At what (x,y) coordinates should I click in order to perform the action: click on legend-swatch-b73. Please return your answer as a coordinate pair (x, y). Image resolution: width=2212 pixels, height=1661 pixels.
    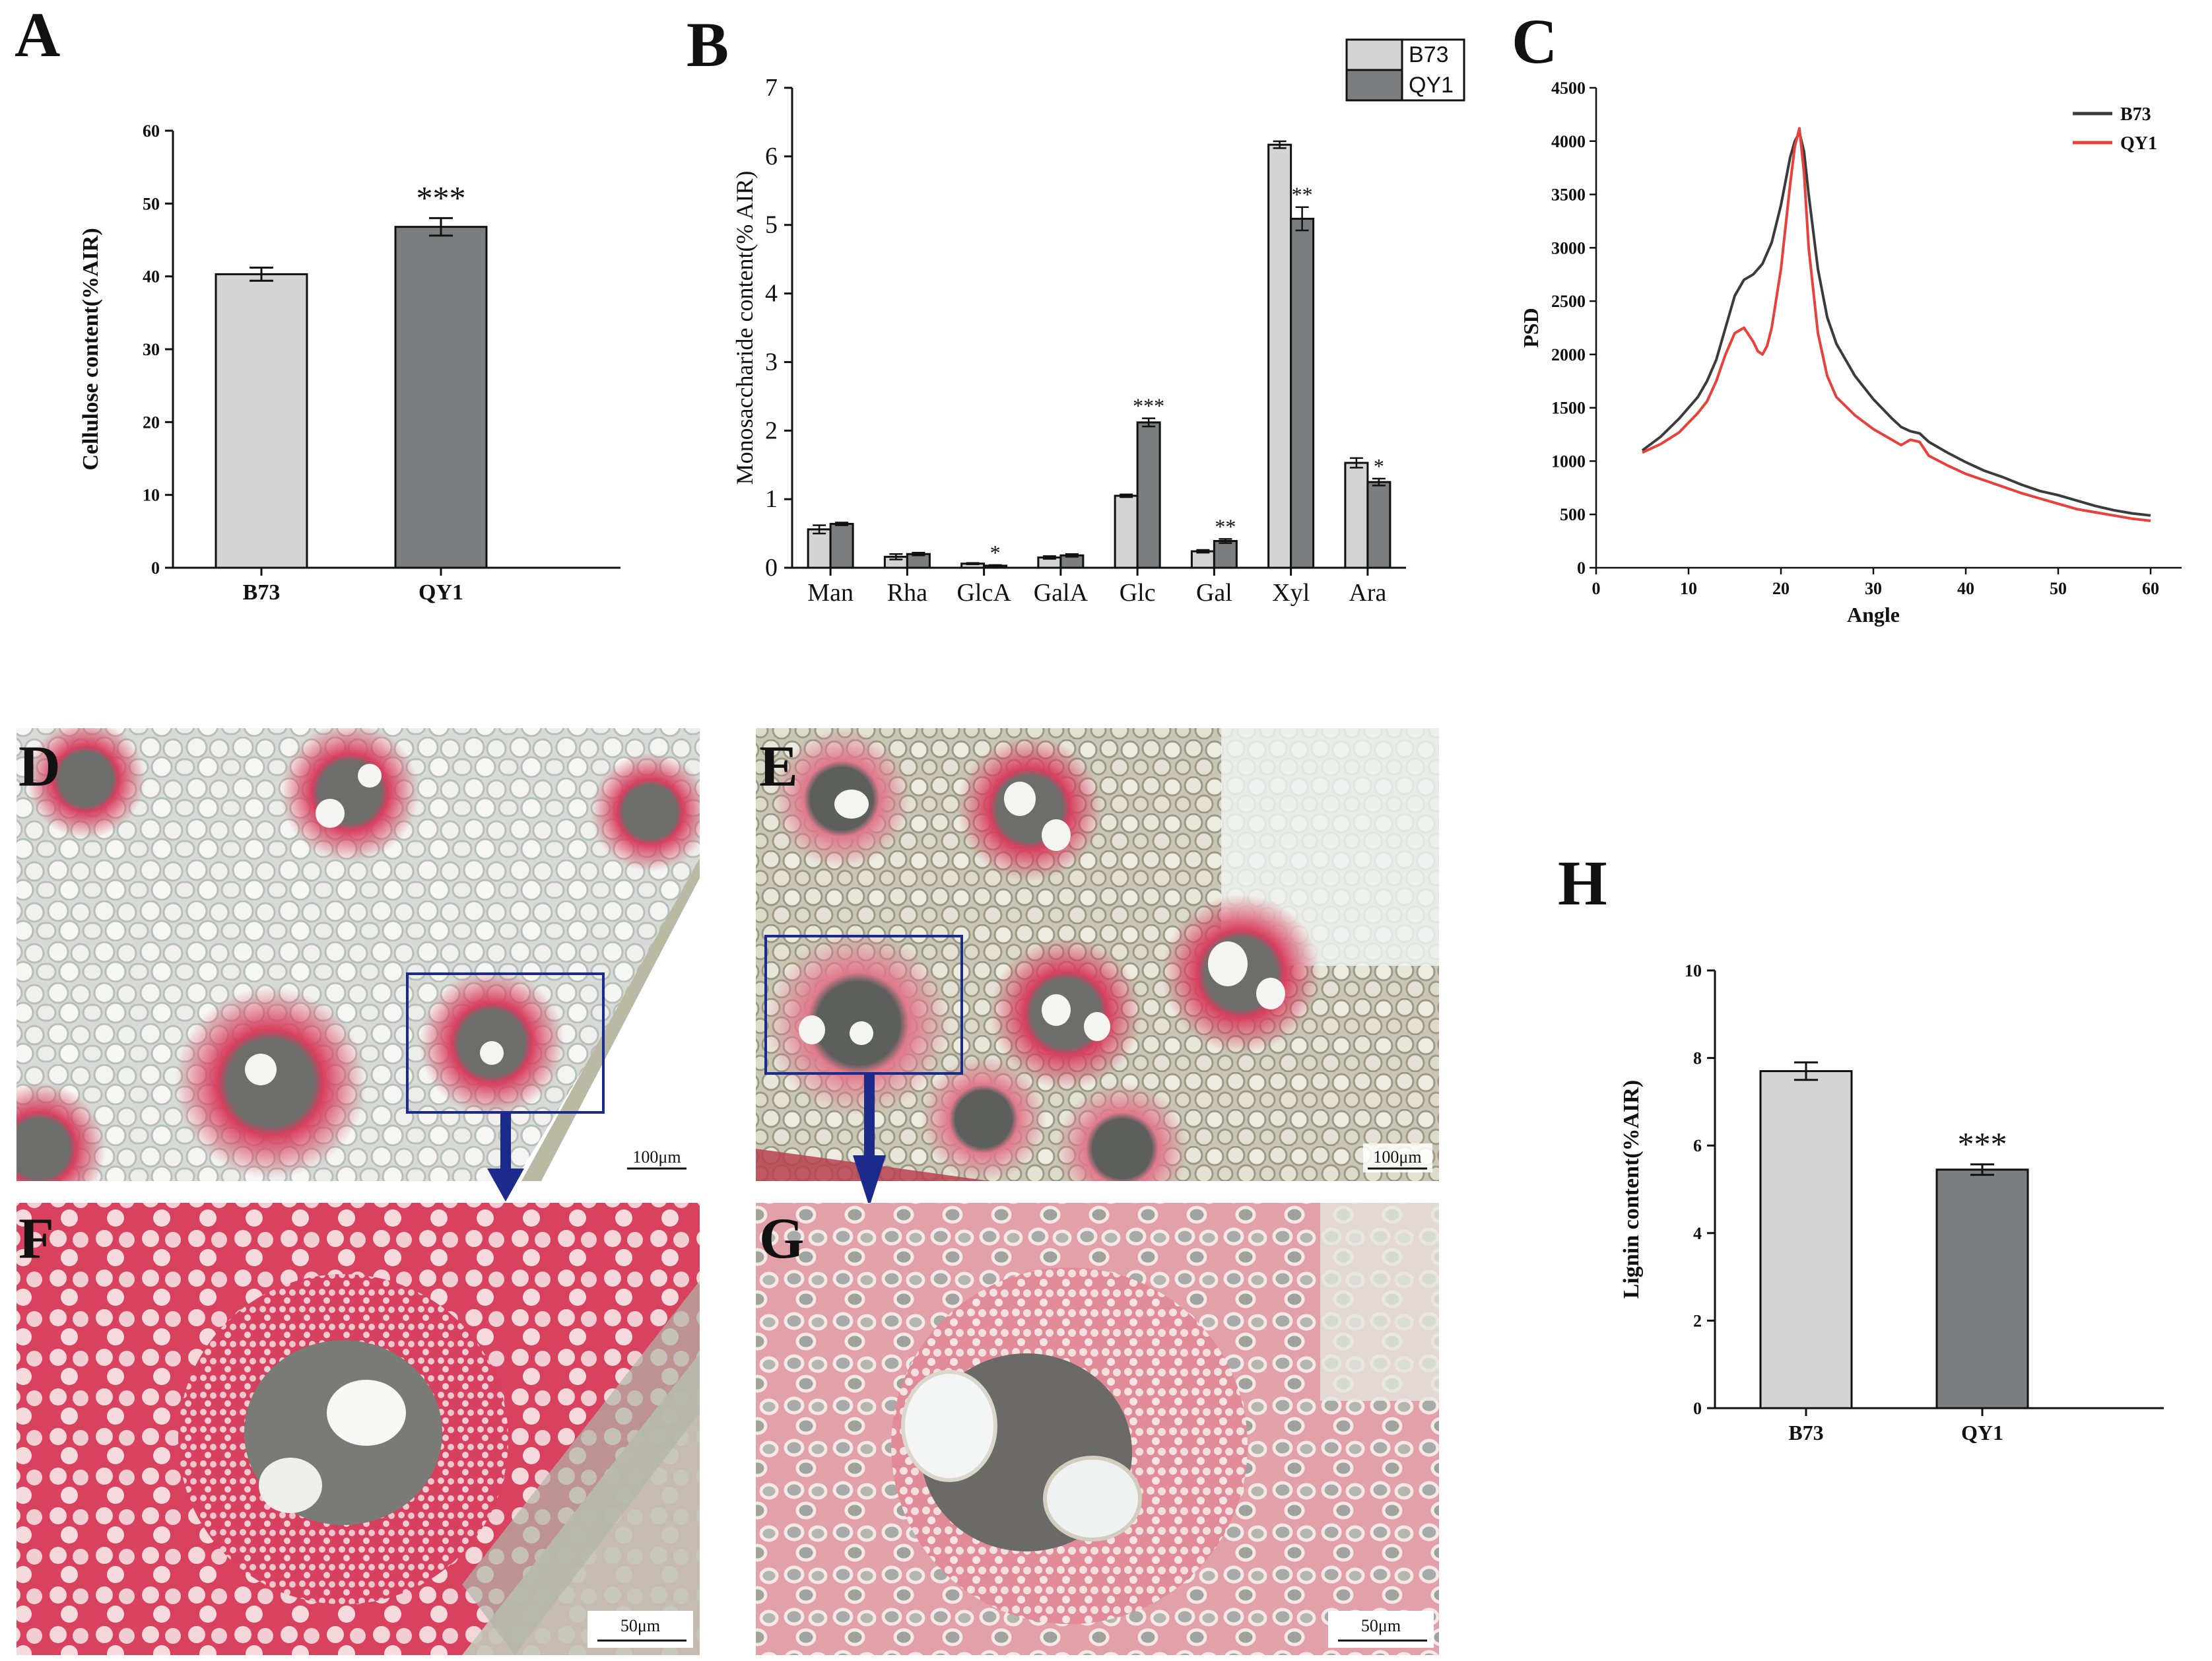
    Looking at the image, I should click on (1374, 55).